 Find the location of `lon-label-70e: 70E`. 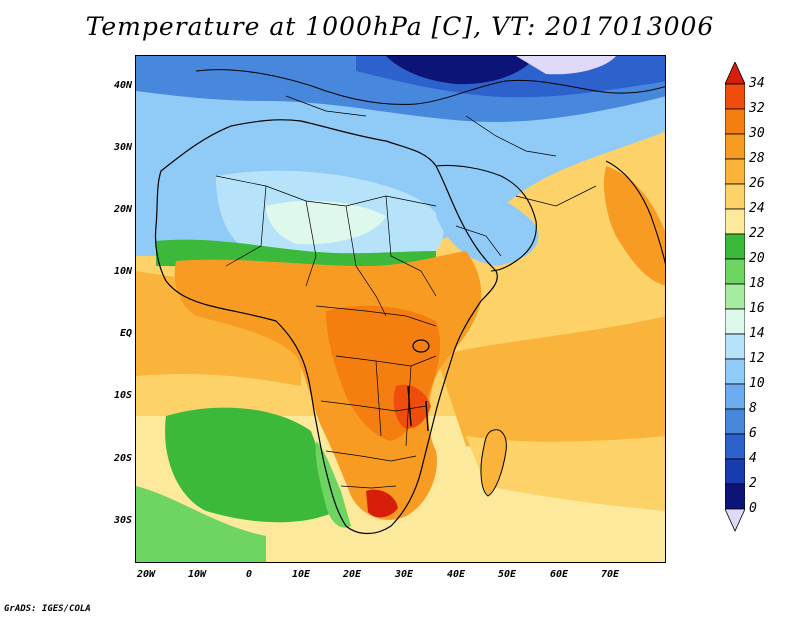

lon-label-70e: 70E is located at coordinates (610, 574).